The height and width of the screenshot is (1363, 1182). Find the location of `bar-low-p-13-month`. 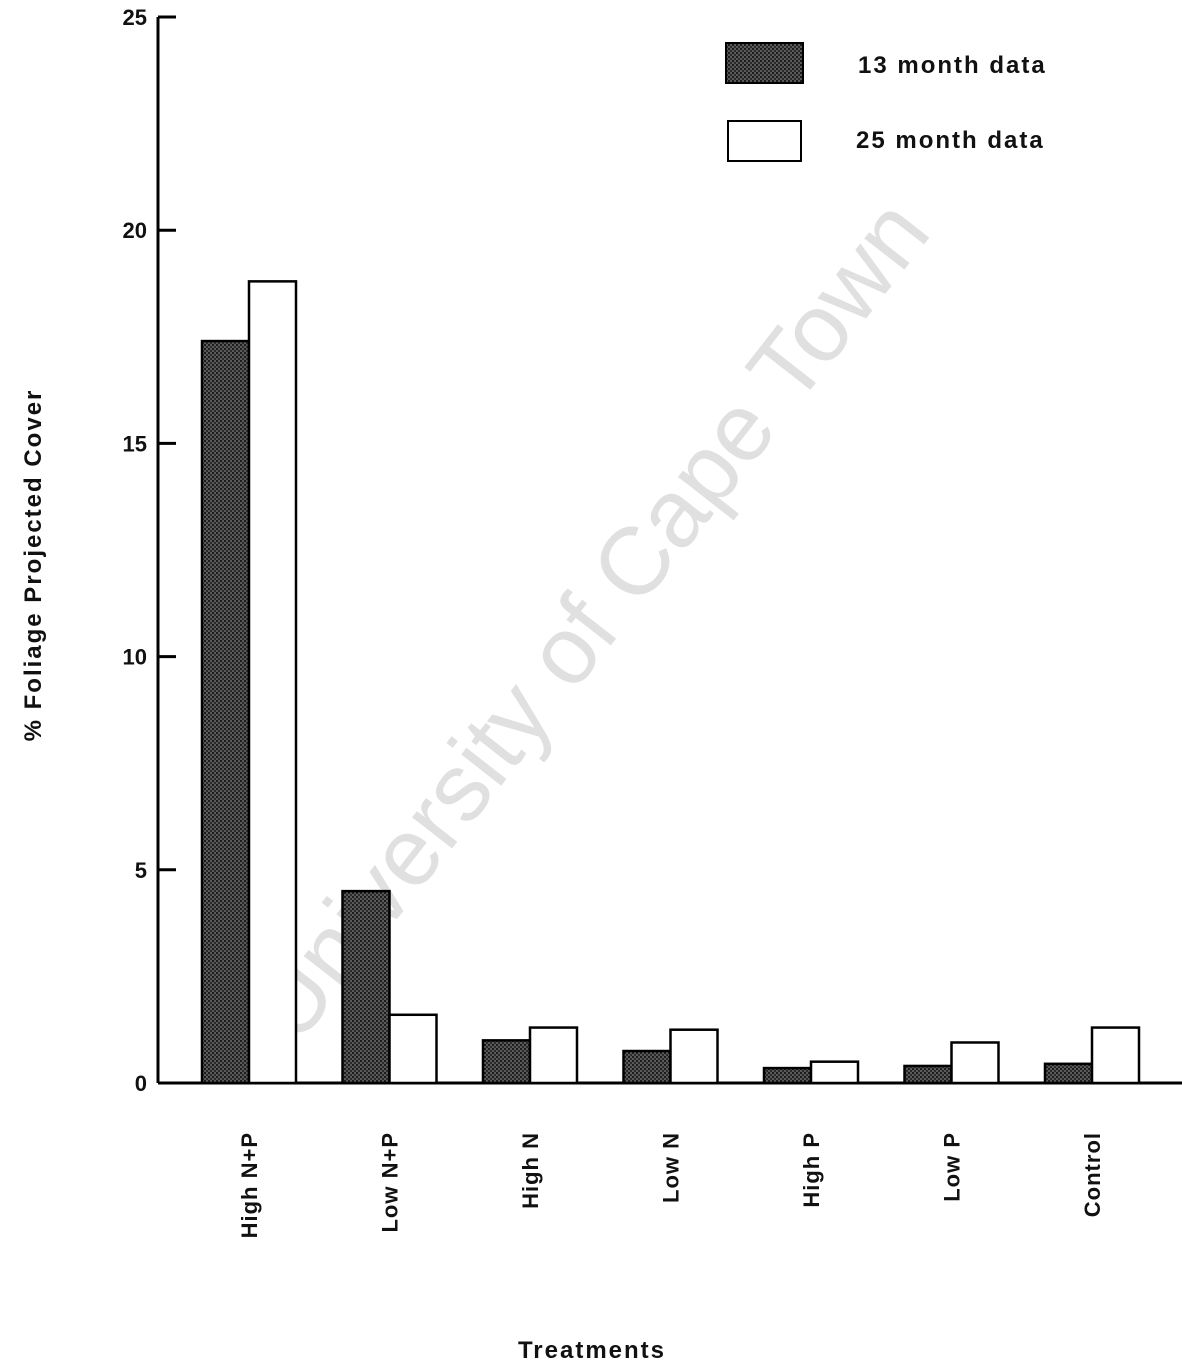

bar-low-p-13-month is located at coordinates (928, 1074).